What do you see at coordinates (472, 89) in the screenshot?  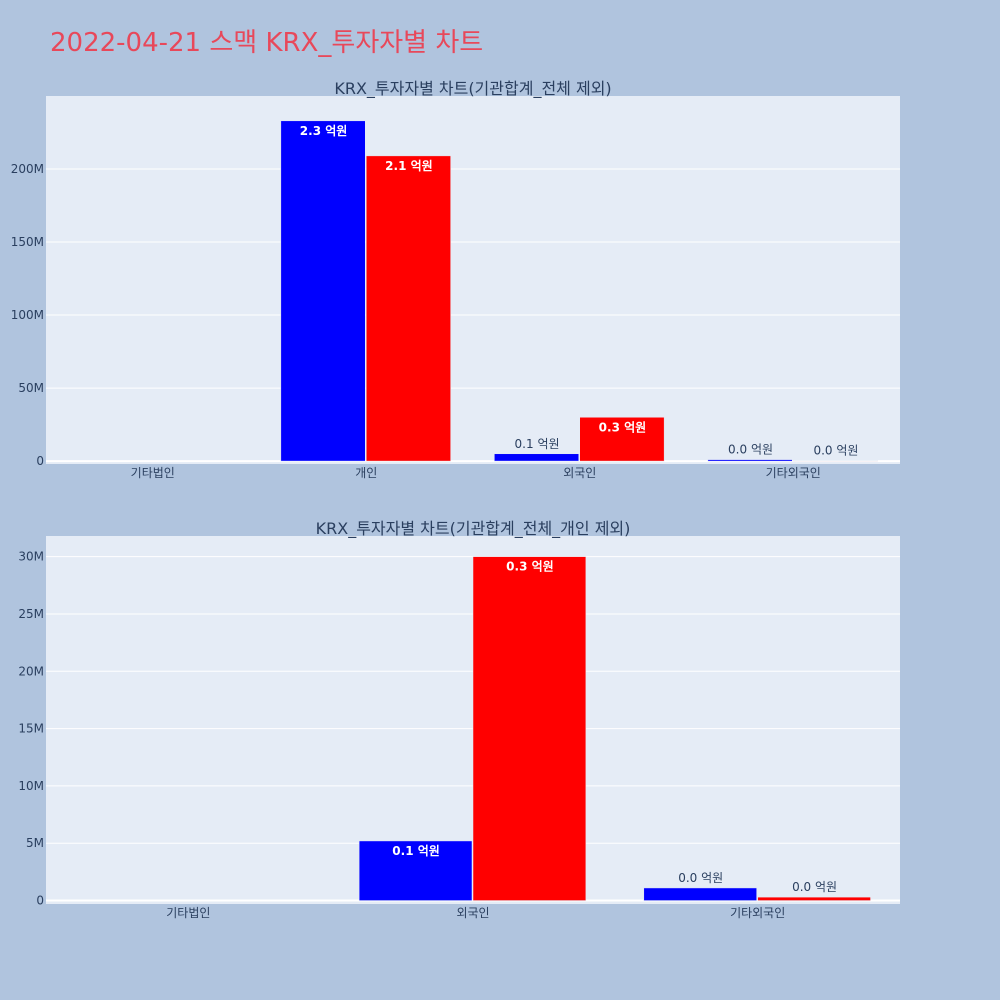 I see `chart-title: KRX_투자자별 차트(기관합계_전체 제외)` at bounding box center [472, 89].